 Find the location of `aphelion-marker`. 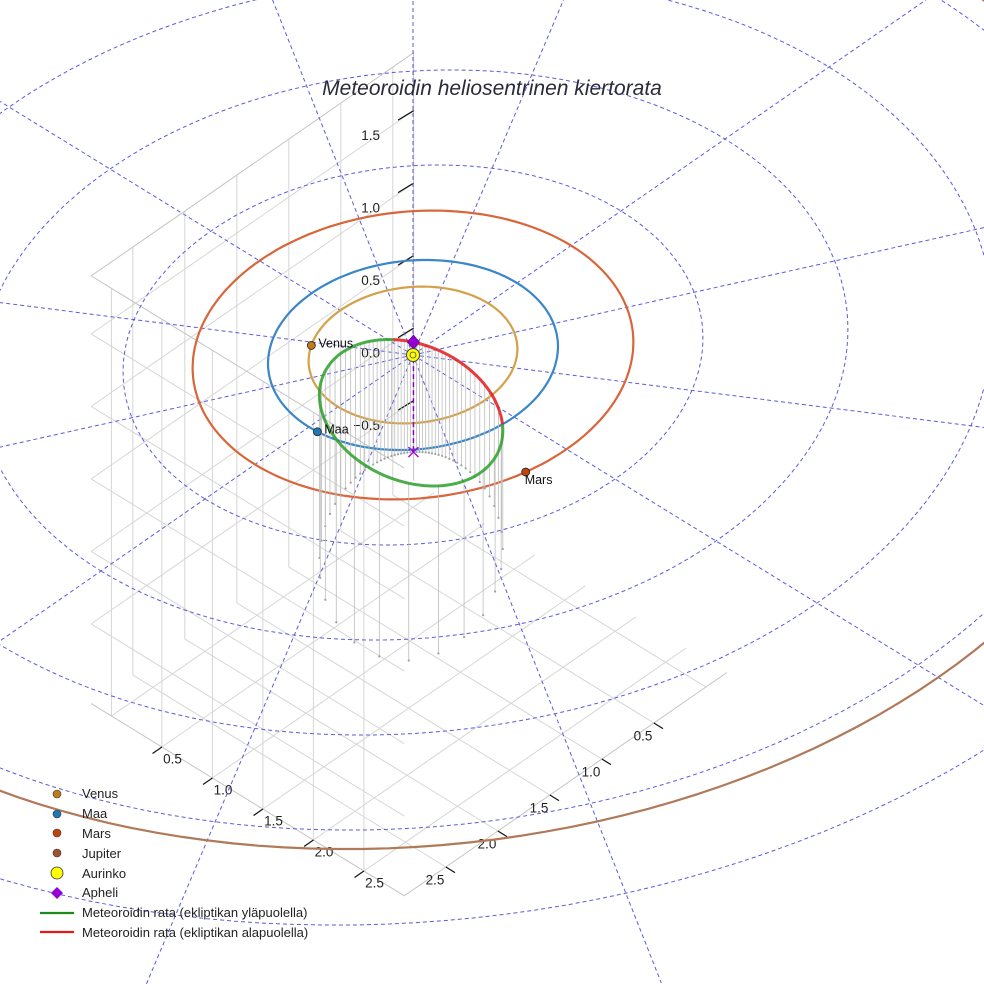

aphelion-marker is located at coordinates (413, 342).